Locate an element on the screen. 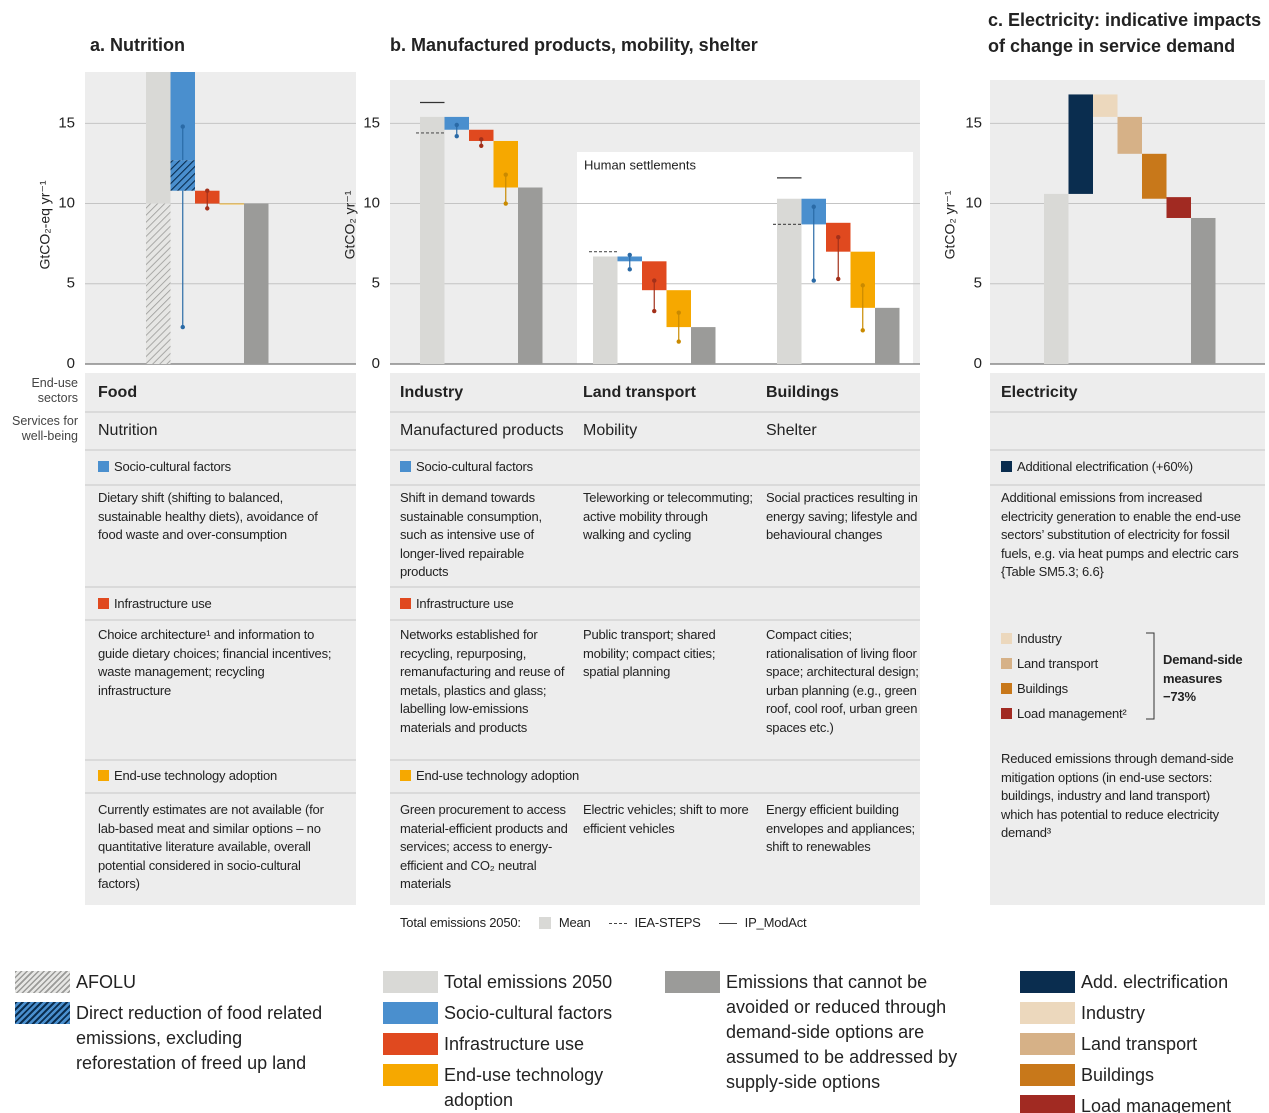  measure-name: Buildings is located at coordinates (1042, 688).